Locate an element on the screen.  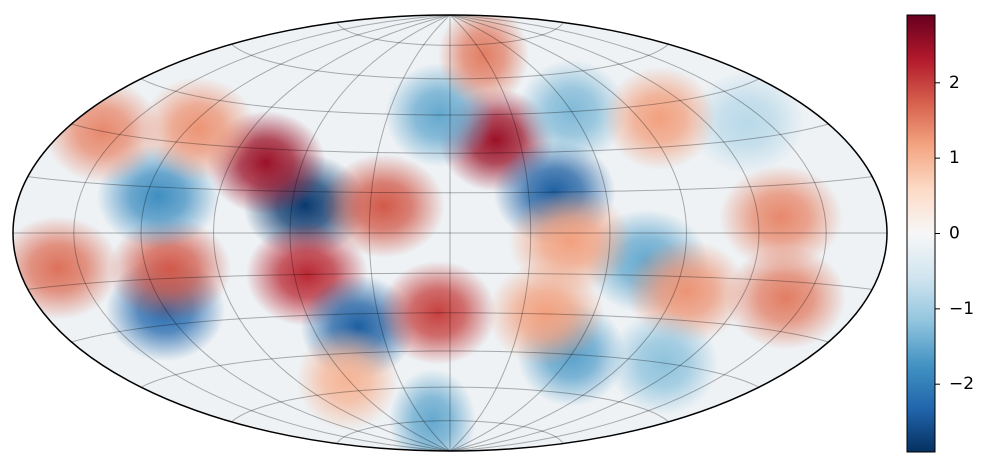
colorbar-tick-label: 0 is located at coordinates (954, 234).